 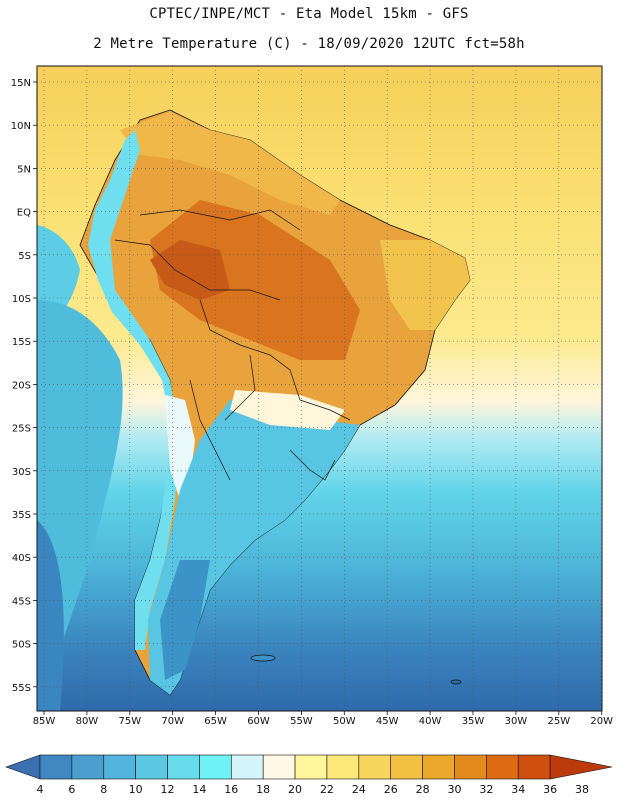 I want to click on colorbar-label: 22, so click(x=327, y=789).